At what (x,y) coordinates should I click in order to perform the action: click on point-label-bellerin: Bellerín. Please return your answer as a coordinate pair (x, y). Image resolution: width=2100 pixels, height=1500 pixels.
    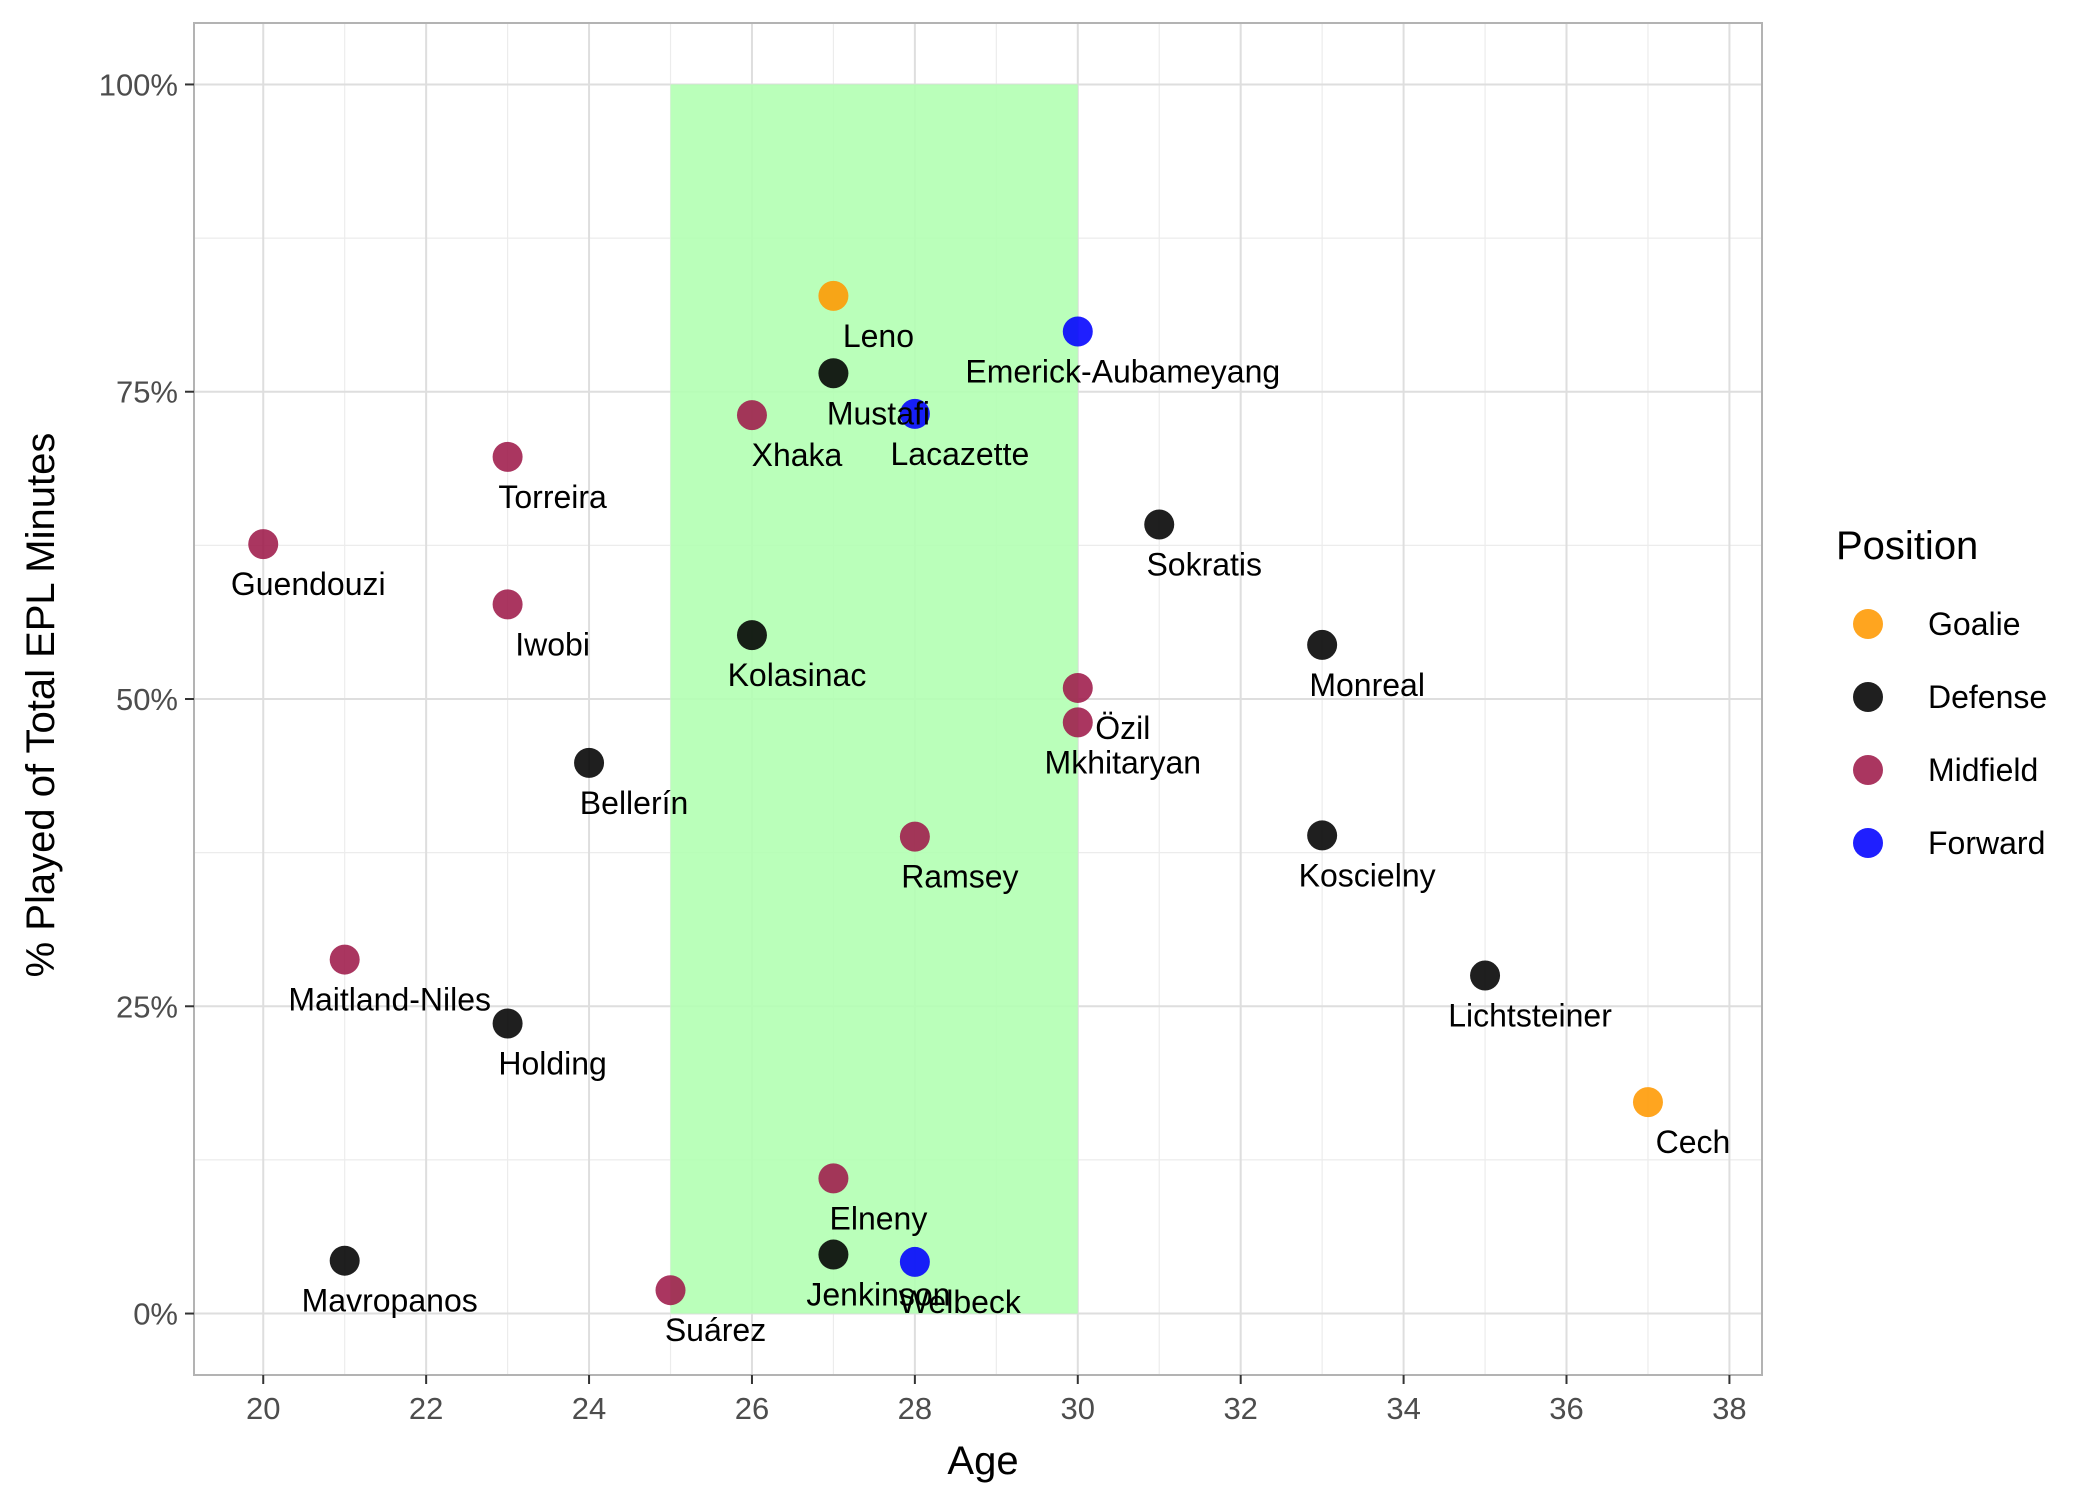
    Looking at the image, I should click on (634, 803).